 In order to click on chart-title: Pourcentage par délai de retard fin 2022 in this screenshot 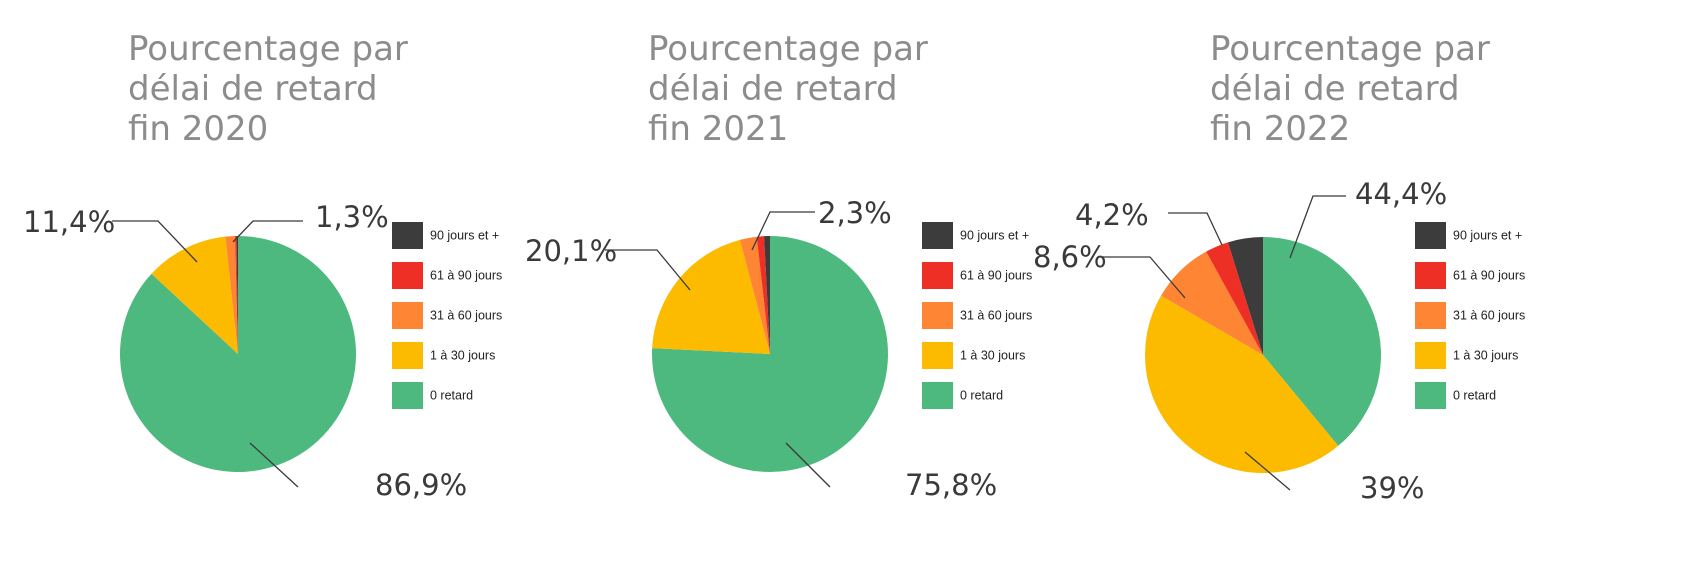, I will do `click(1350, 89)`.